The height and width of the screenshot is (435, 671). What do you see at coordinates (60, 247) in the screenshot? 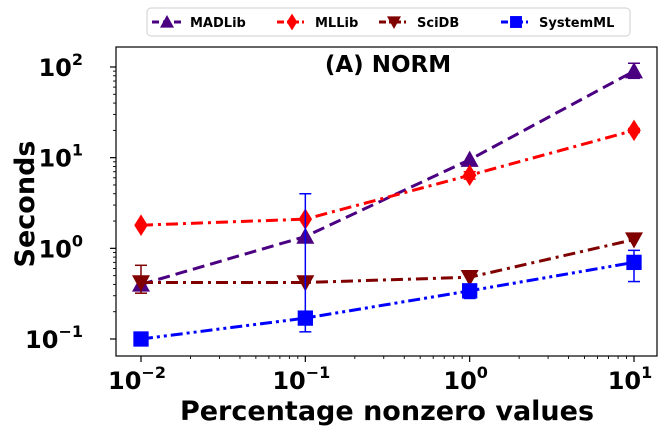
I see `y-tick-label: 10⁰` at bounding box center [60, 247].